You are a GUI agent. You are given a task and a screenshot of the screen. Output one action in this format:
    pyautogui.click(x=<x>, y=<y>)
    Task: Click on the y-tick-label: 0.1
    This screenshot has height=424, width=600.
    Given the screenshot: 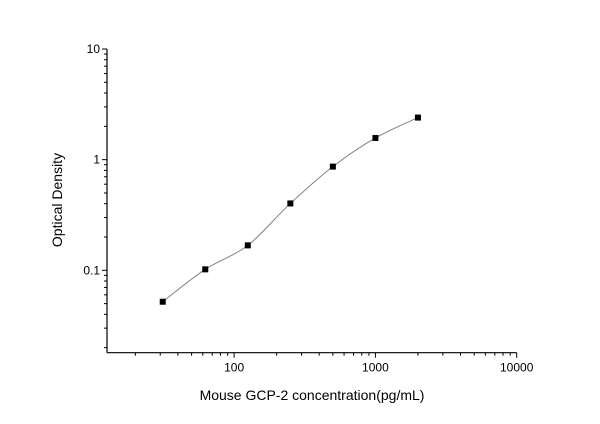 What is the action you would take?
    pyautogui.click(x=91, y=270)
    